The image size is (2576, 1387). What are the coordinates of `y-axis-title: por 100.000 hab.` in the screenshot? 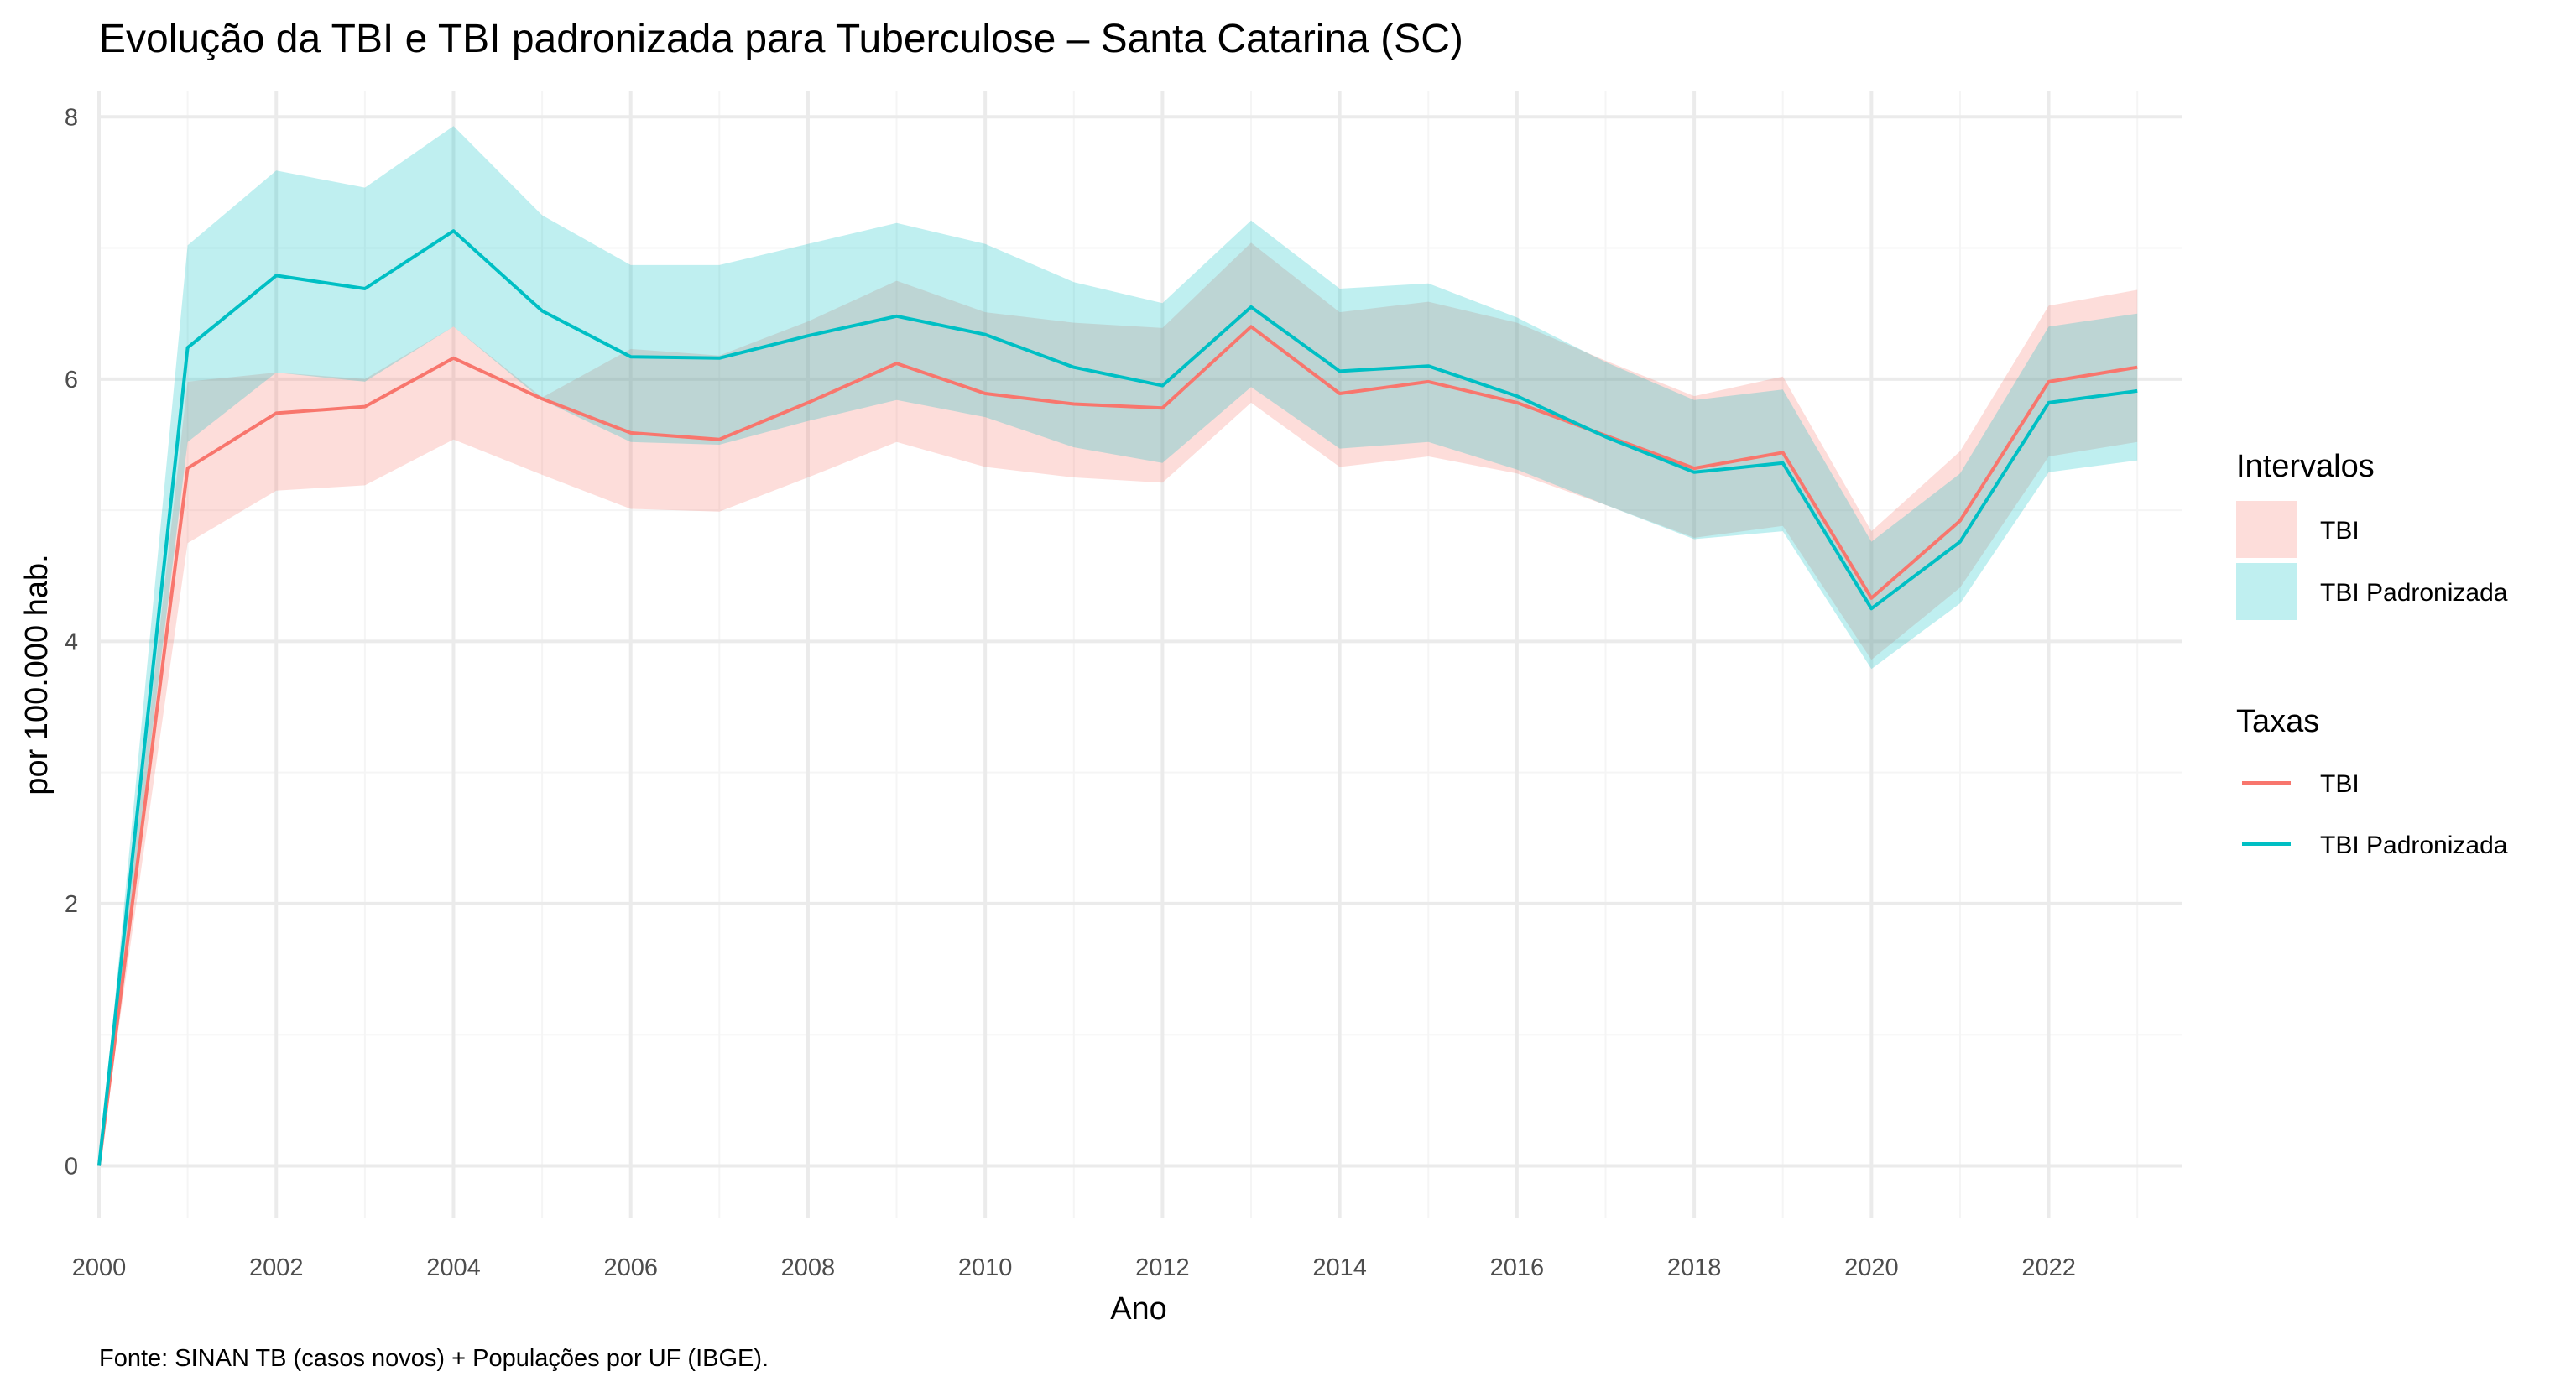 It's located at (37, 674).